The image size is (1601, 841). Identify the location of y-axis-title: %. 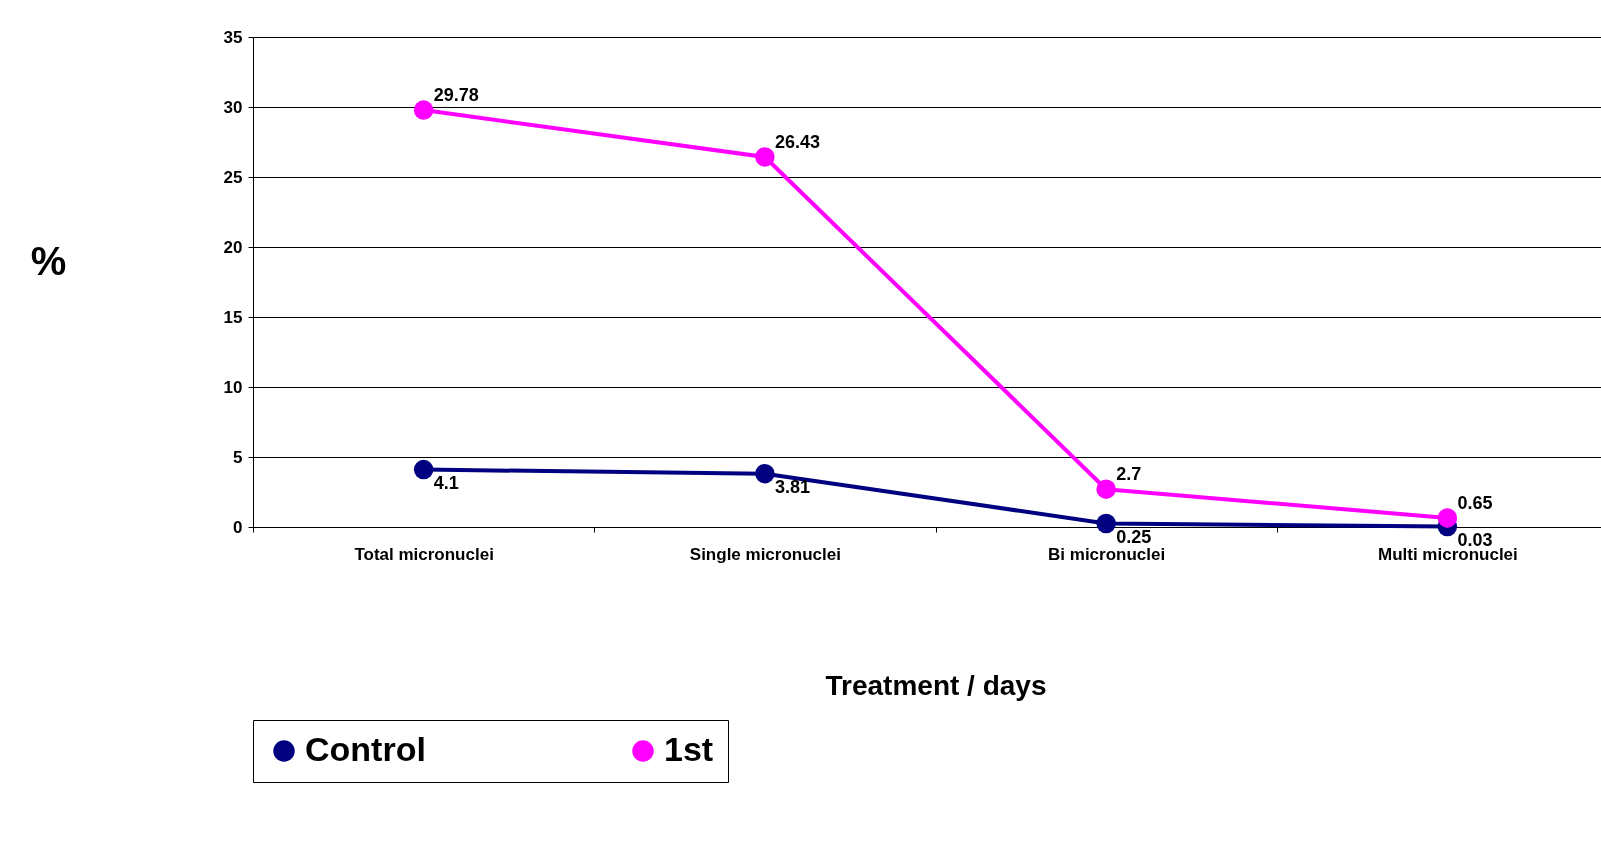
(48, 260).